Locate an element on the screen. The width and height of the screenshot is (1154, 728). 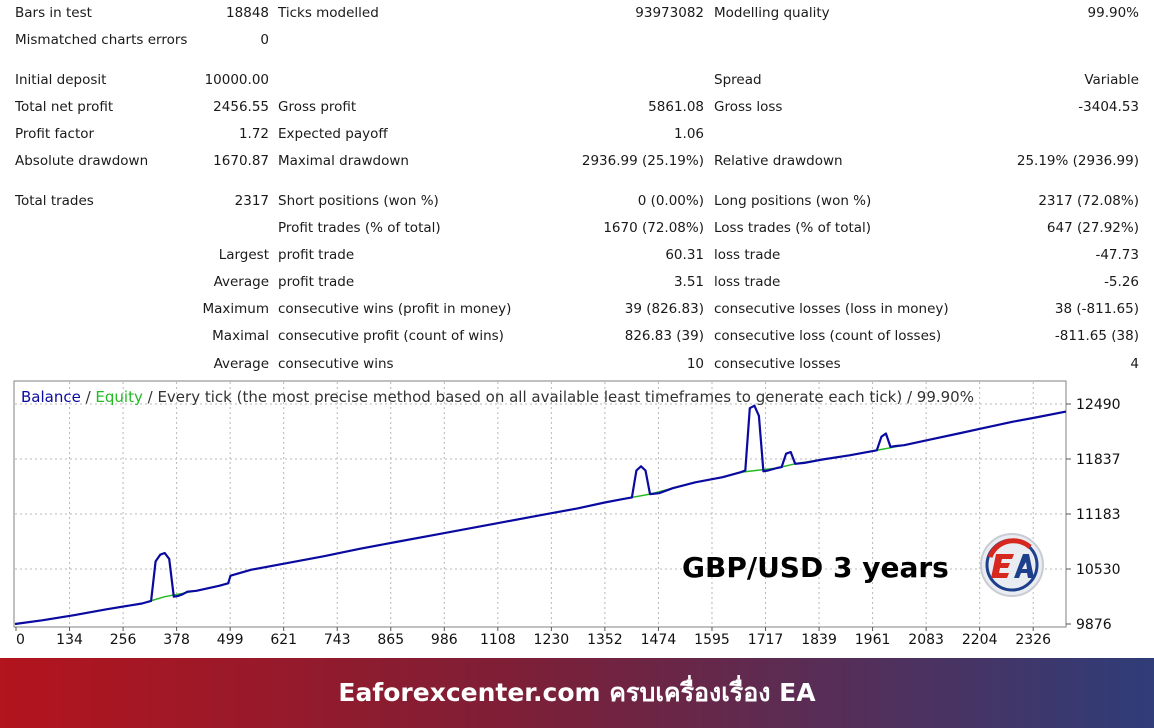
y-tick-label: 11183 is located at coordinates (1098, 515).